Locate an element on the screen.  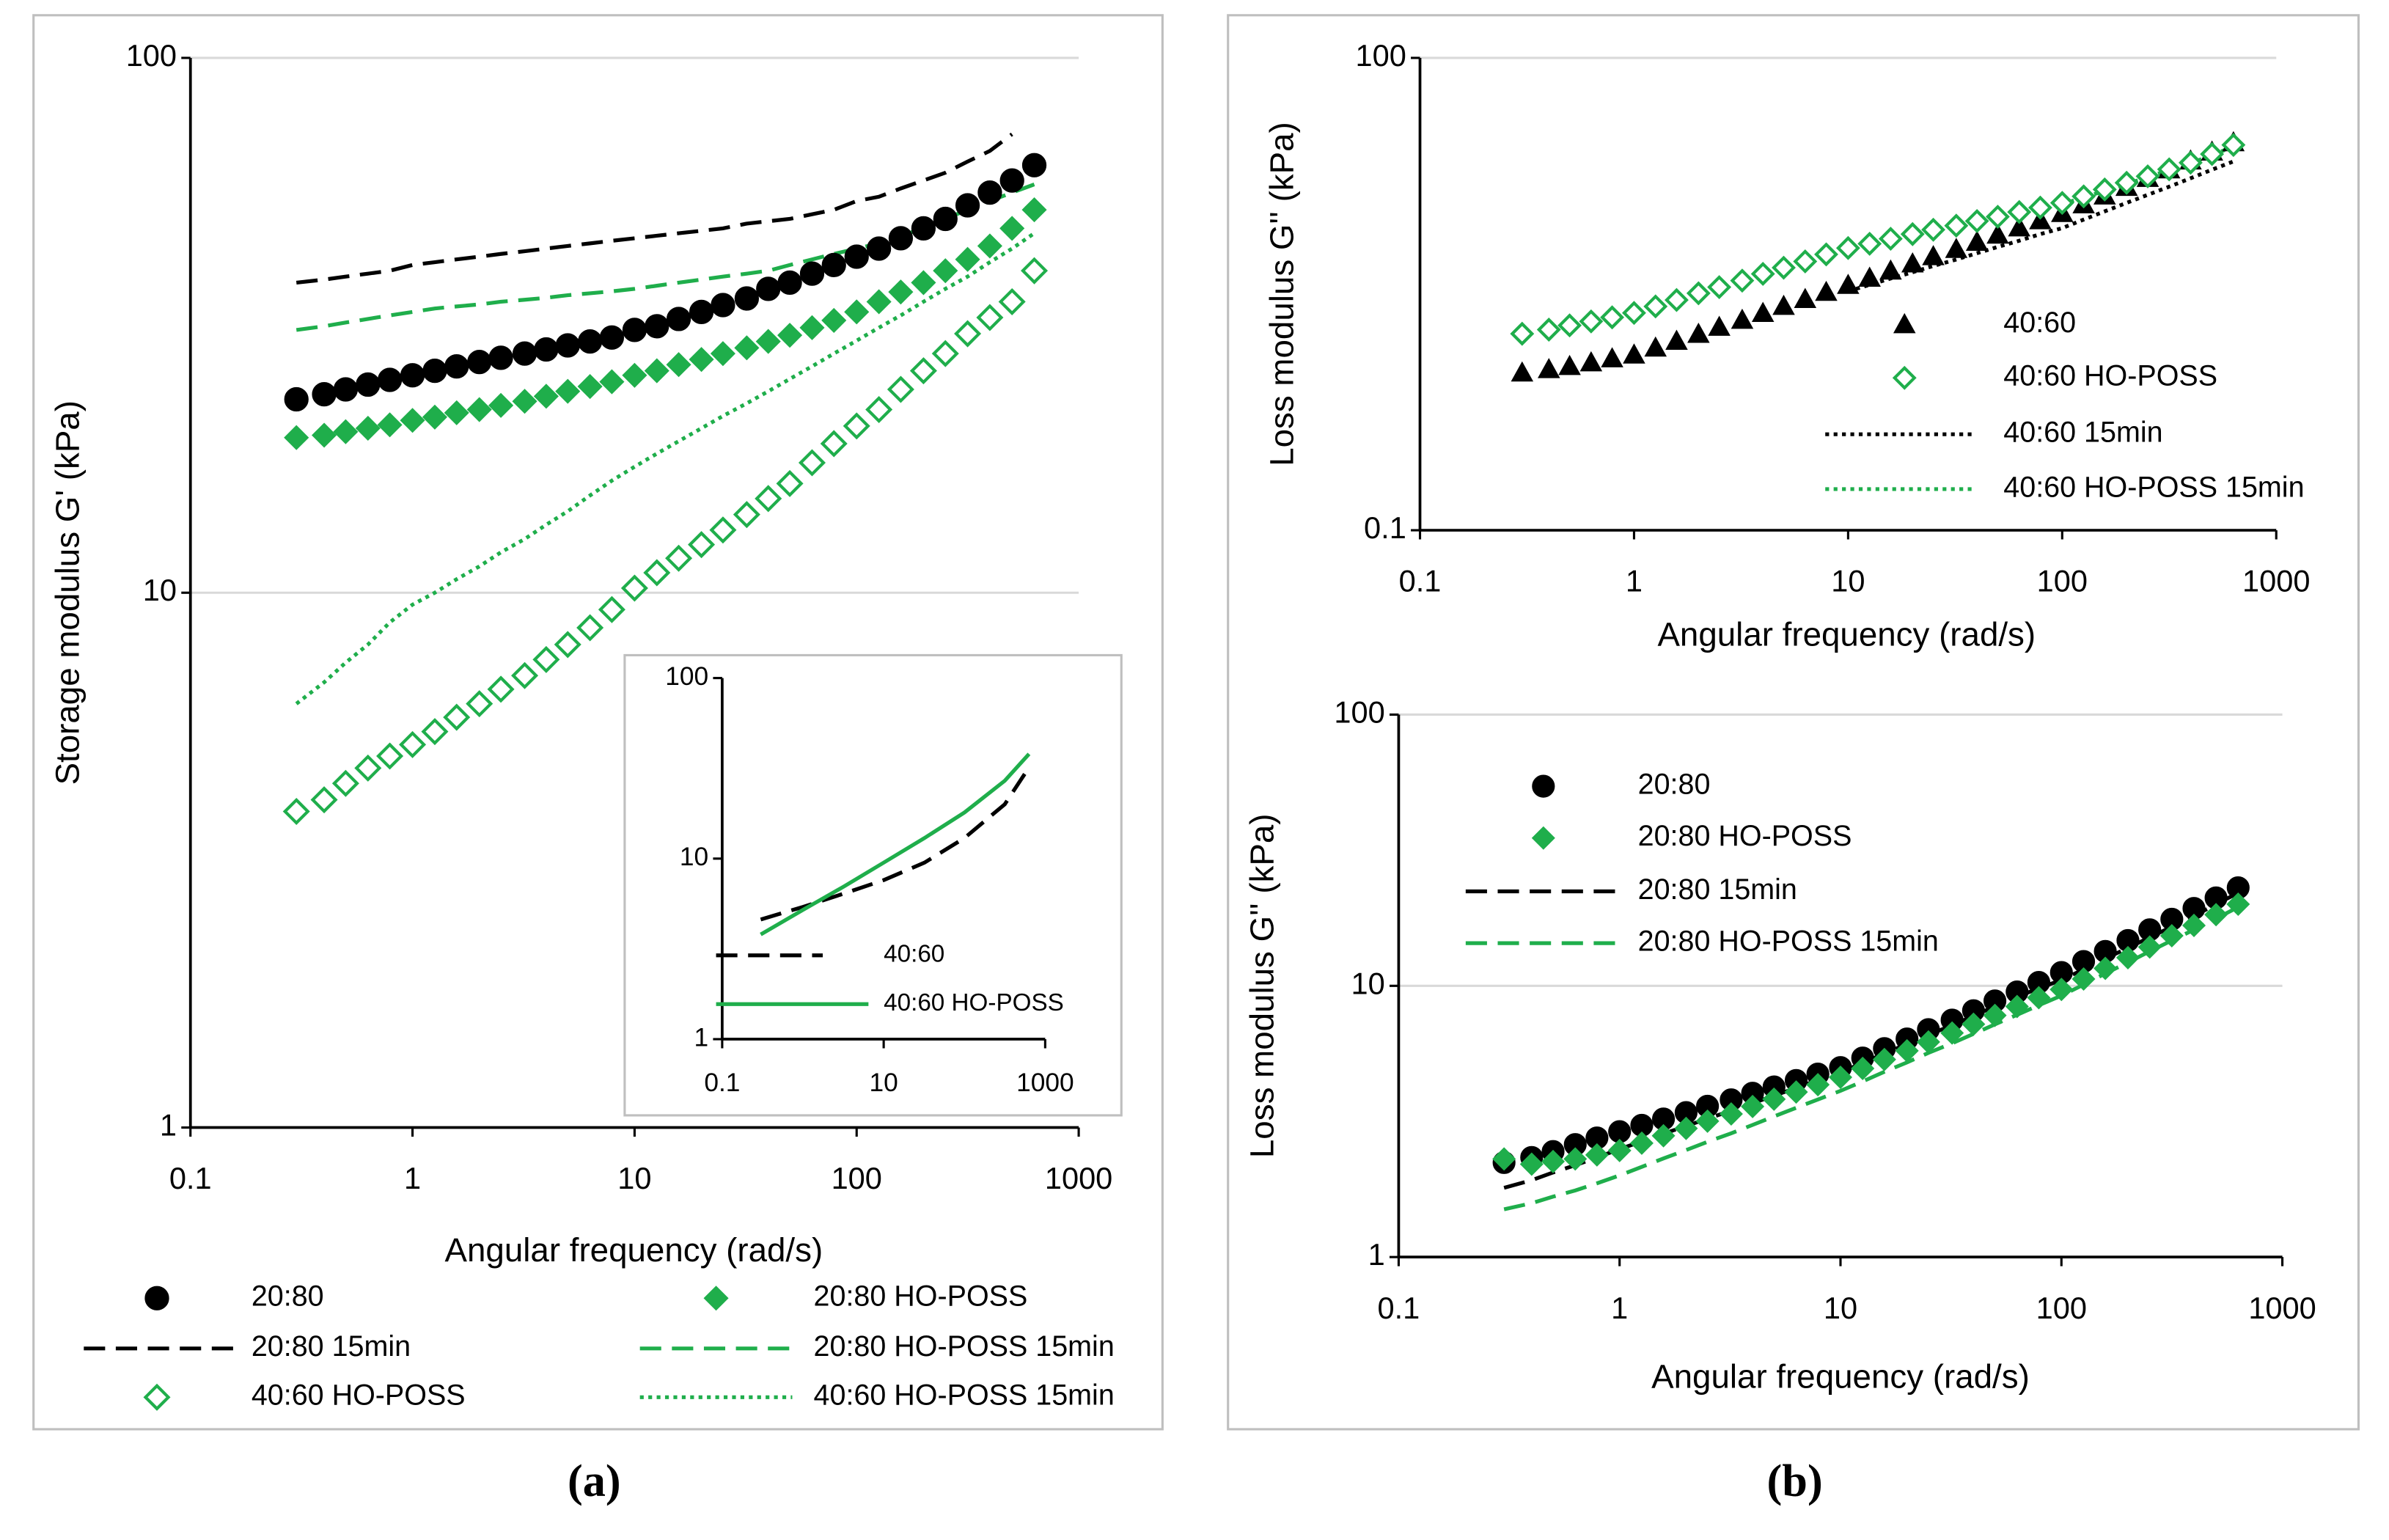
legend-label: 40:60 HO-POSS 15min is located at coordinates (964, 1395).